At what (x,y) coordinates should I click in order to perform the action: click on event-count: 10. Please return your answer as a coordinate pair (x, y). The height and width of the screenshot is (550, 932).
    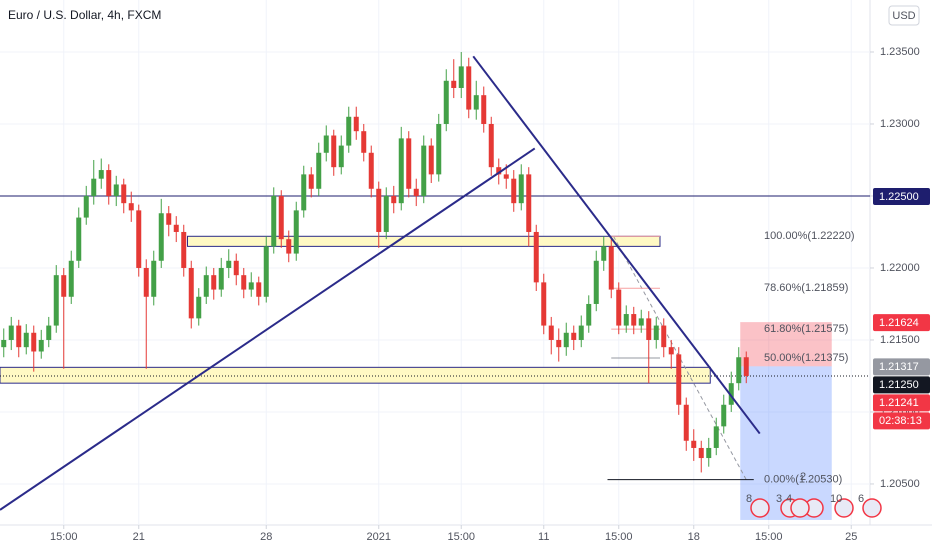
    Looking at the image, I should click on (836, 499).